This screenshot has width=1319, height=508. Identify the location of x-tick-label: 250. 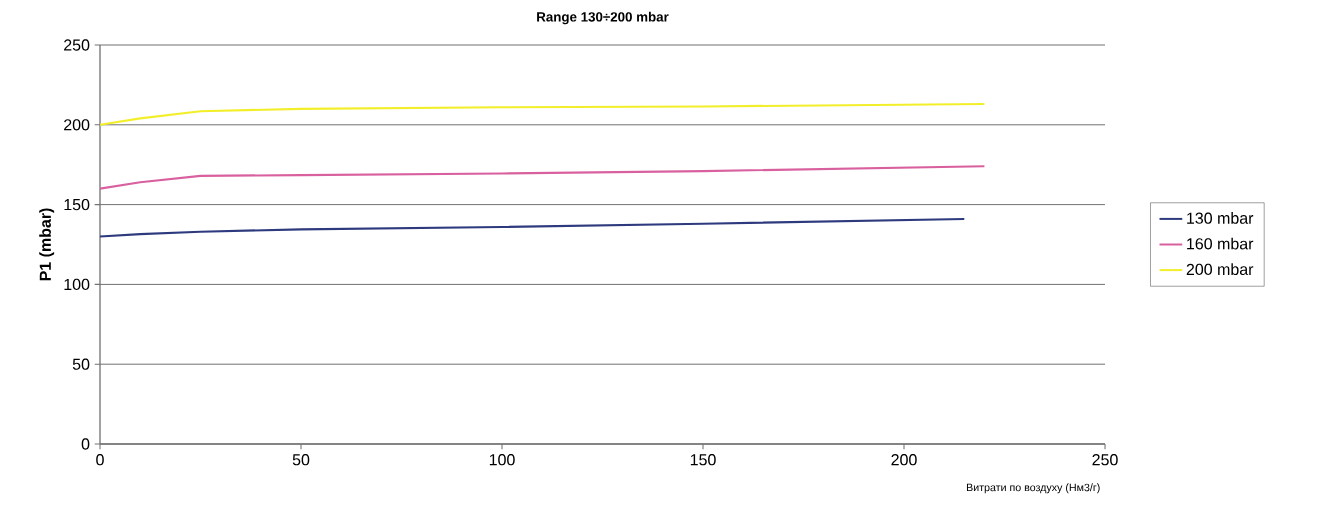
(1105, 460).